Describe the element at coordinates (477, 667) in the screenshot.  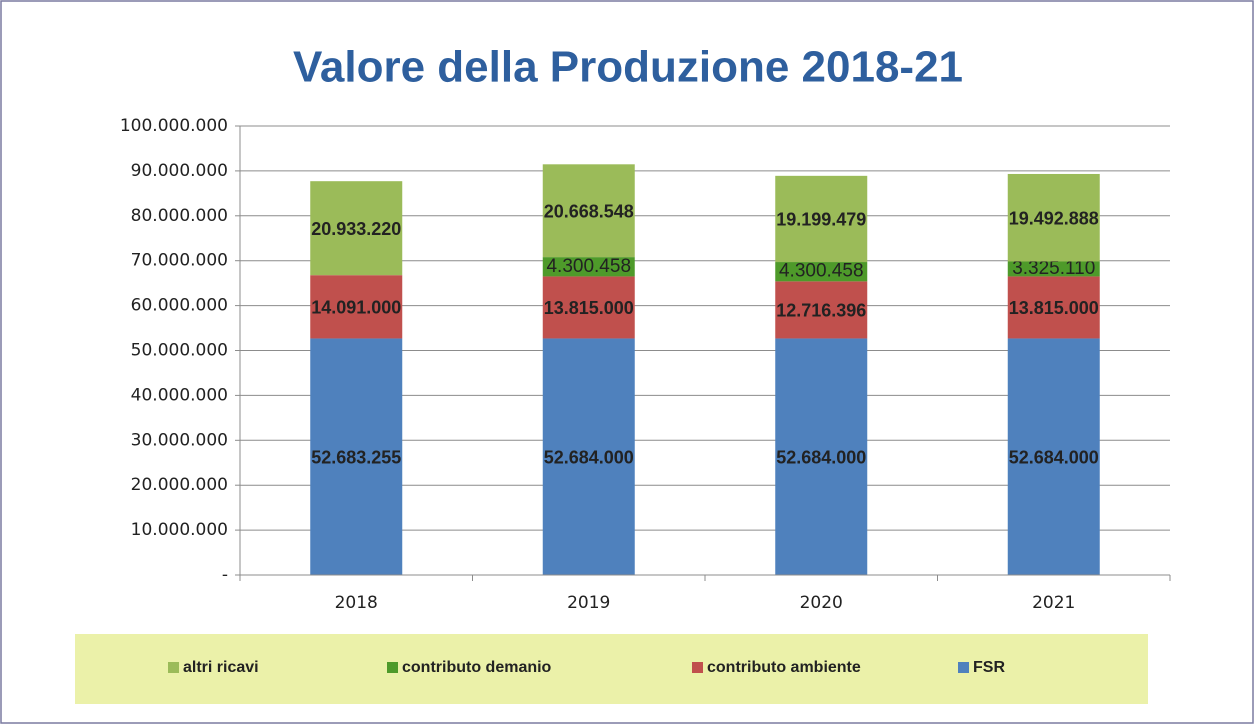
I see `legend-label: contributo demanio` at that location.